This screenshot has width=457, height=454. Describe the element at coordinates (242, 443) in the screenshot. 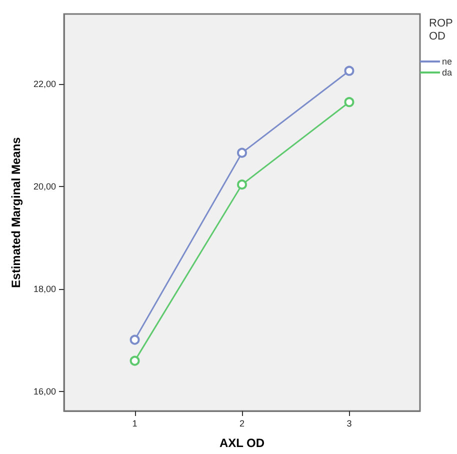

I see `x-axis-title: AXL OD` at that location.